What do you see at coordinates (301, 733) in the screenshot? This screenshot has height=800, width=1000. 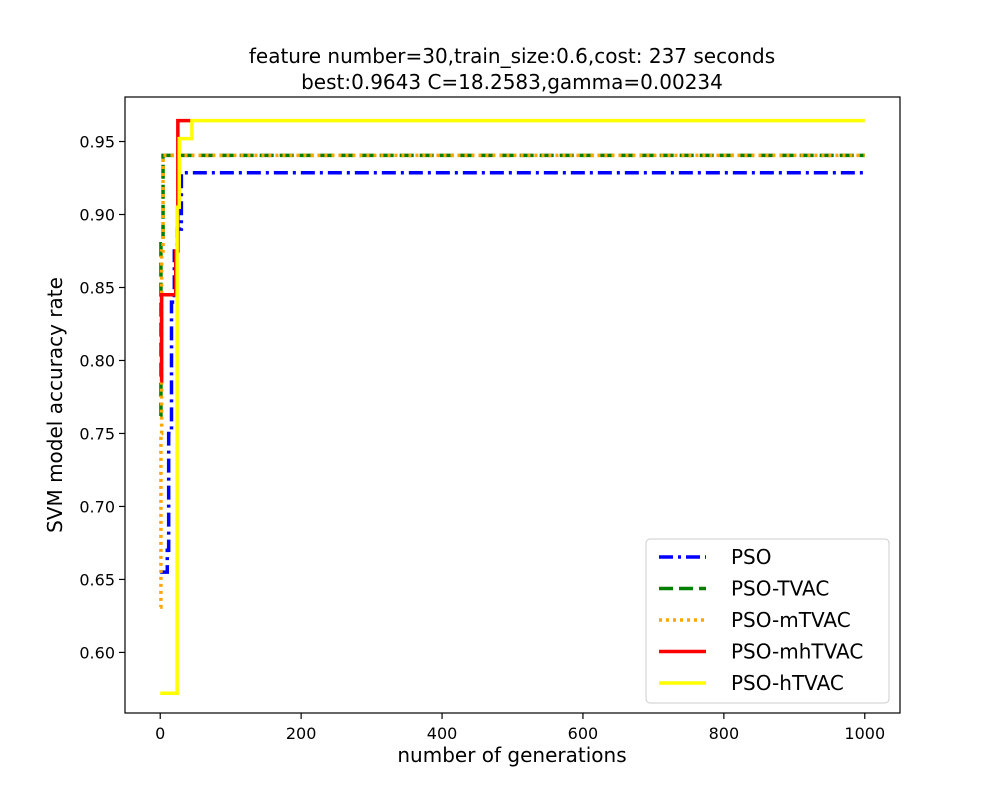 I see `x-tick-label: 200` at bounding box center [301, 733].